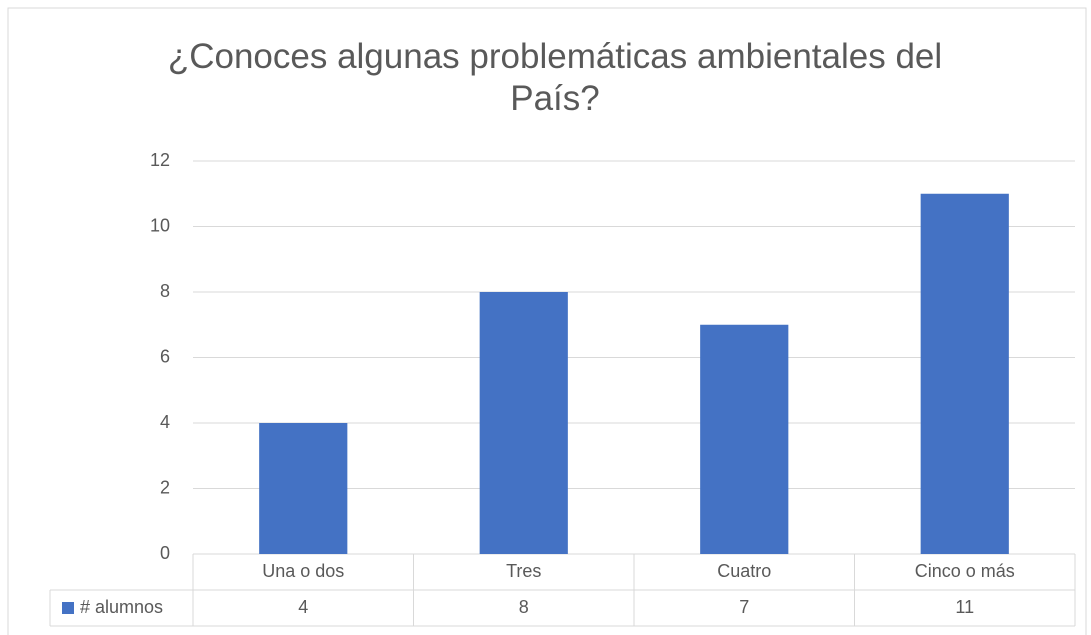 The width and height of the screenshot is (1091, 635). I want to click on y-tick-label: 2, so click(165, 487).